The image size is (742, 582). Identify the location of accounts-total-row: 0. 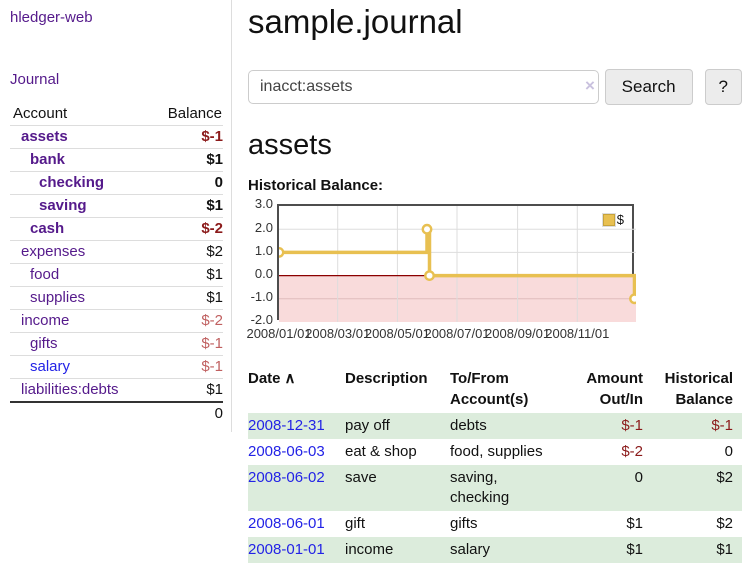
(116, 413).